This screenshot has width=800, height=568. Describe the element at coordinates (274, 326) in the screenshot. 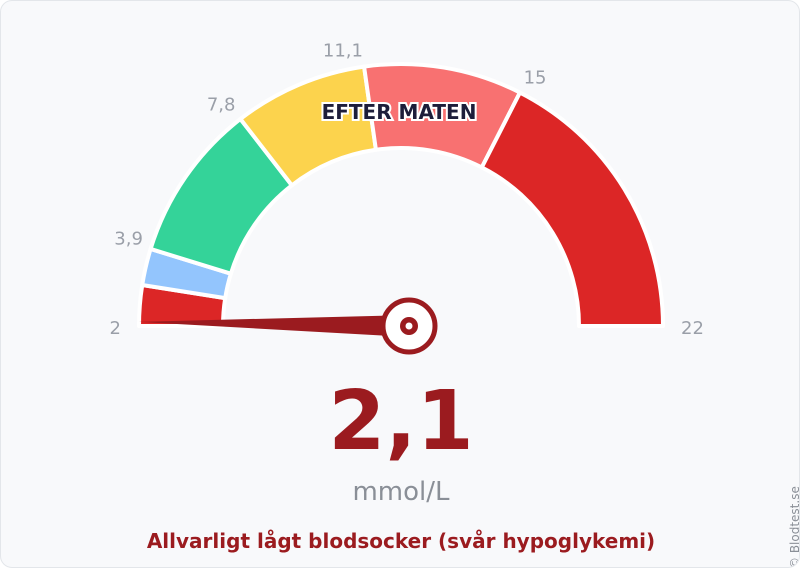

I see `needle-pointer` at that location.